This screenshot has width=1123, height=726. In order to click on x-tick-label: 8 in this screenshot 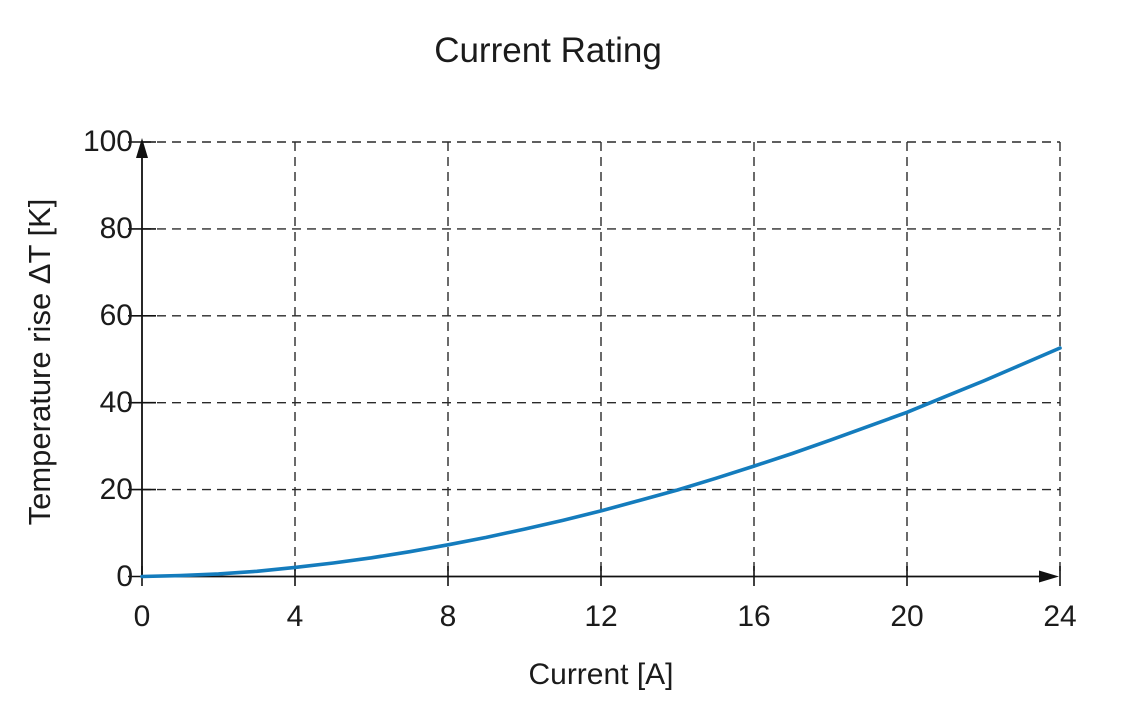, I will do `click(448, 616)`.